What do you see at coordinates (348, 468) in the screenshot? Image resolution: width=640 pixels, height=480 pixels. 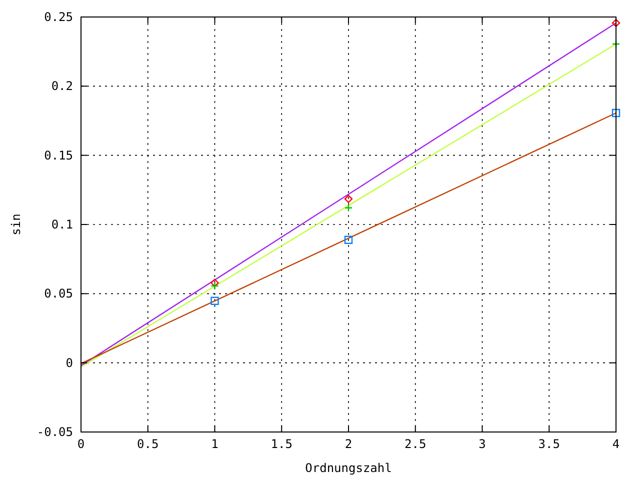 I see `x-axis-title: Ordnungszahl` at bounding box center [348, 468].